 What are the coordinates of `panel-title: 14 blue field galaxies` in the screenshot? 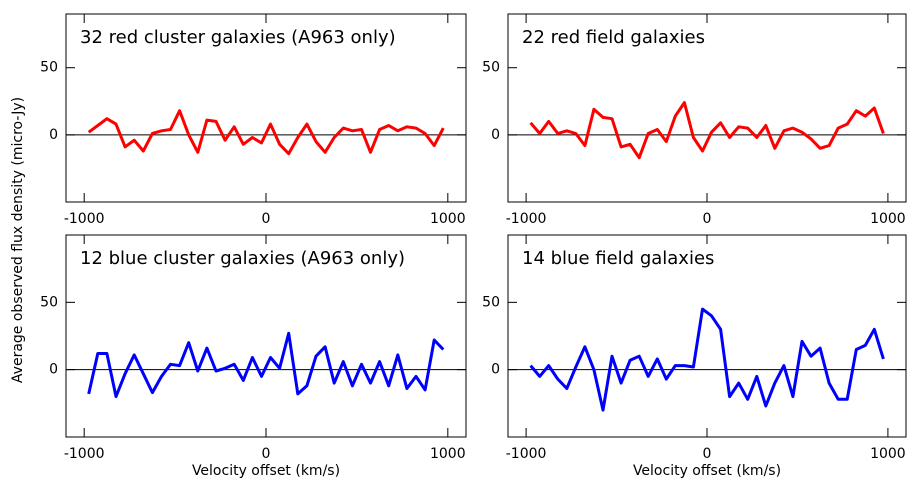 It's located at (618, 258).